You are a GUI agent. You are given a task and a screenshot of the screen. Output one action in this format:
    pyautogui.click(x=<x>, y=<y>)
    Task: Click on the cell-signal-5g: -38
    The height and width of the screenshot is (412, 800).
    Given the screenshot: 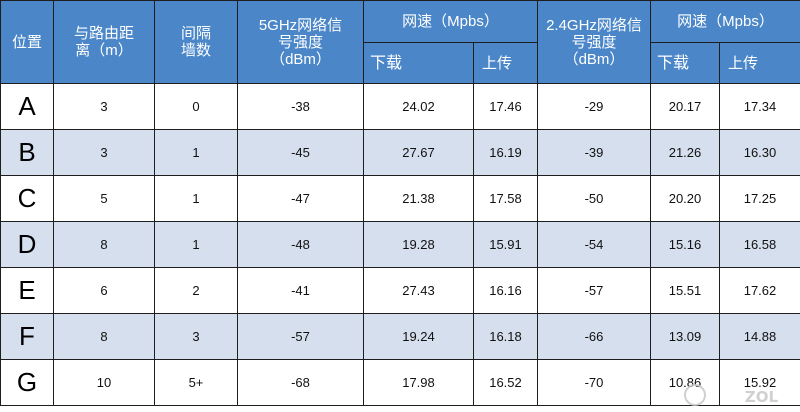 What is the action you would take?
    pyautogui.click(x=300, y=106)
    